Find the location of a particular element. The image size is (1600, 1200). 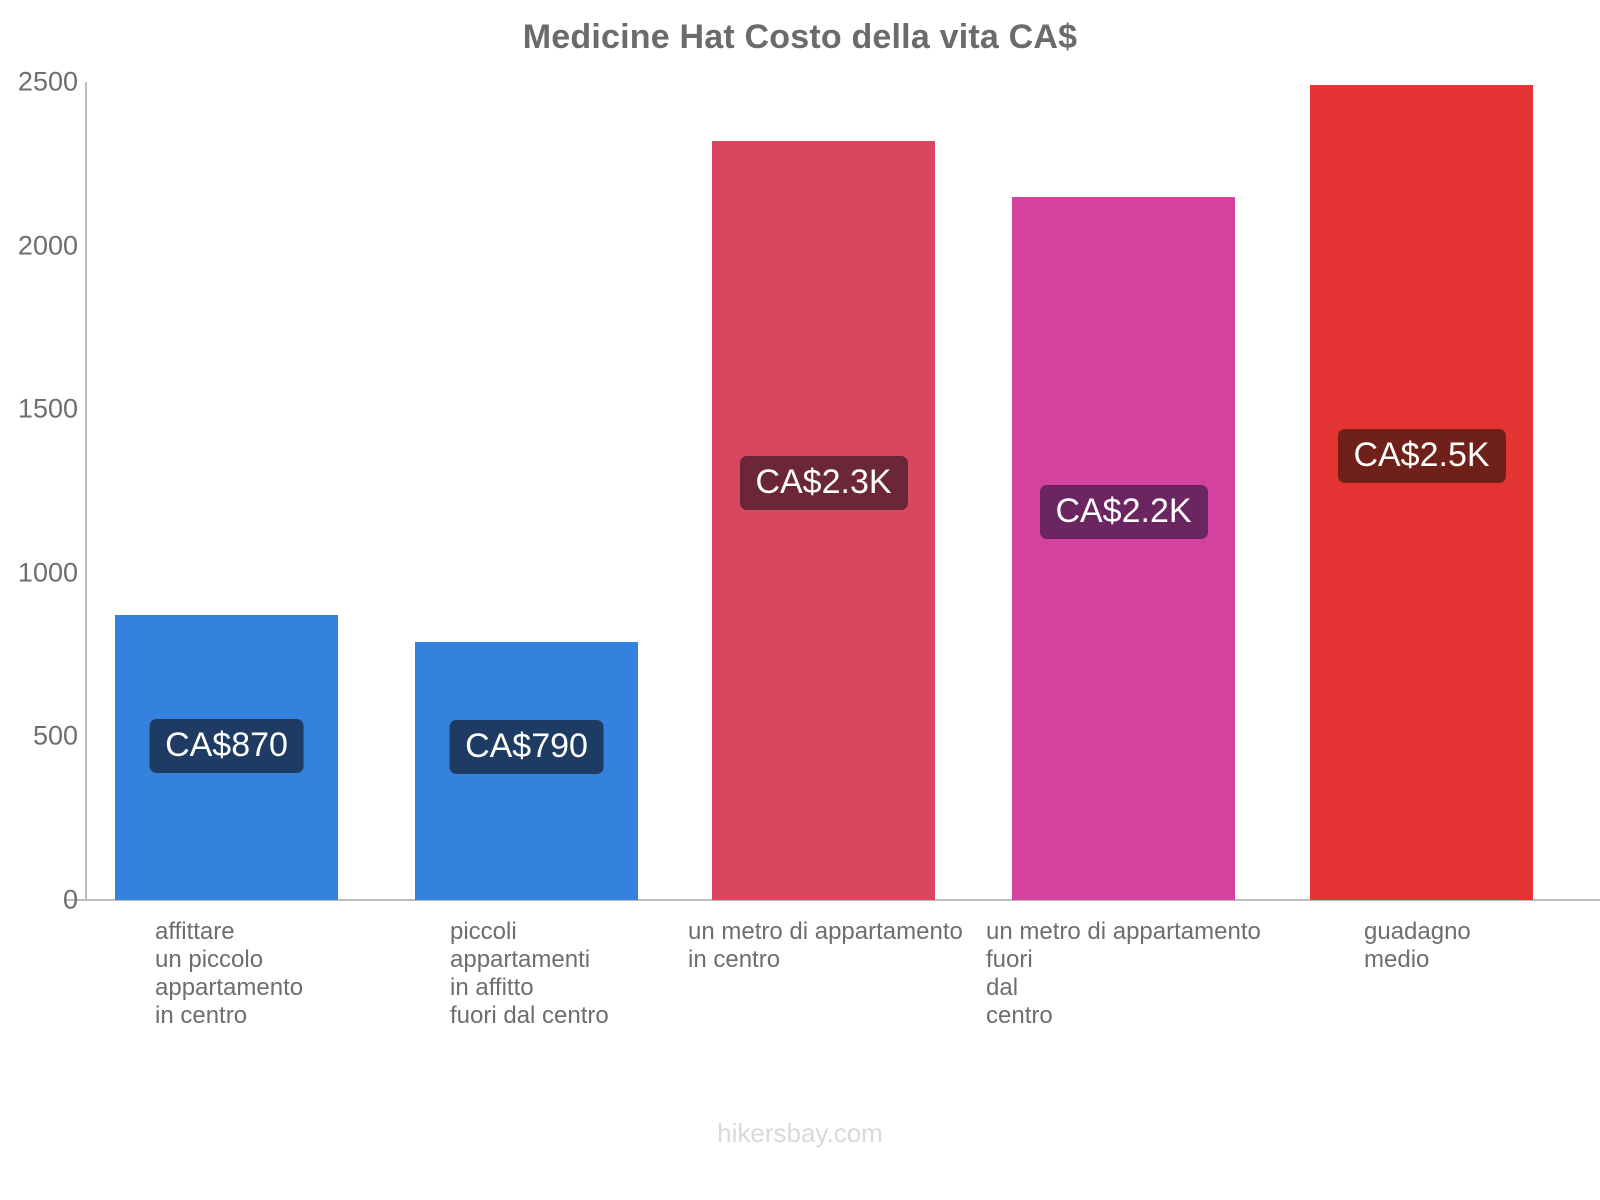

bar-value-label: CA$870 is located at coordinates (226, 746).